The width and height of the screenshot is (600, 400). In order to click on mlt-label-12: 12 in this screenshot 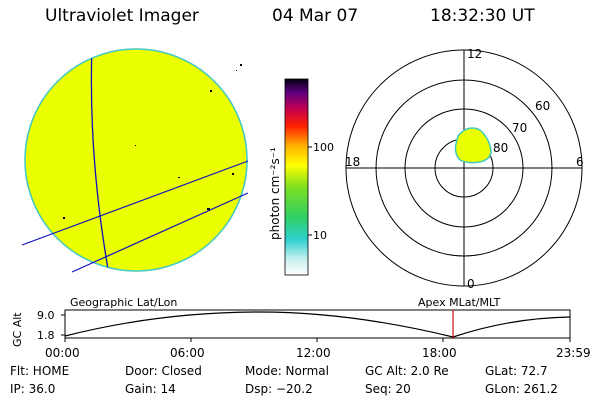, I will do `click(474, 54)`.